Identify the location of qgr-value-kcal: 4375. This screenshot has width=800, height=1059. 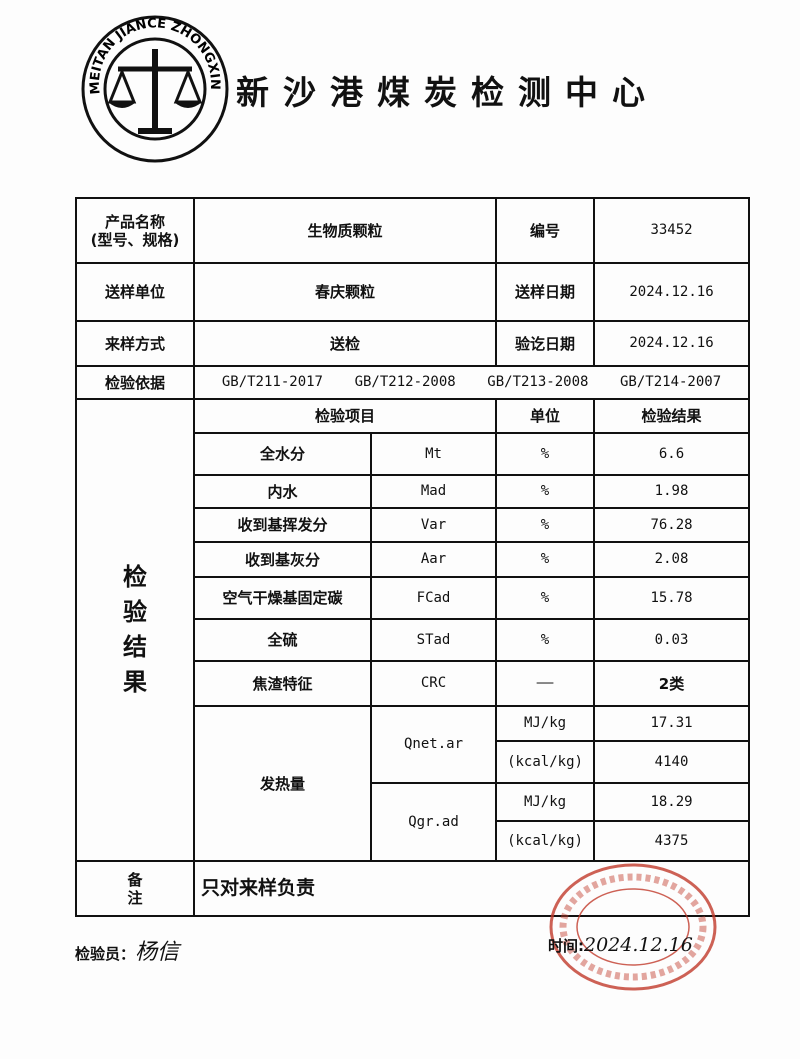
(672, 841).